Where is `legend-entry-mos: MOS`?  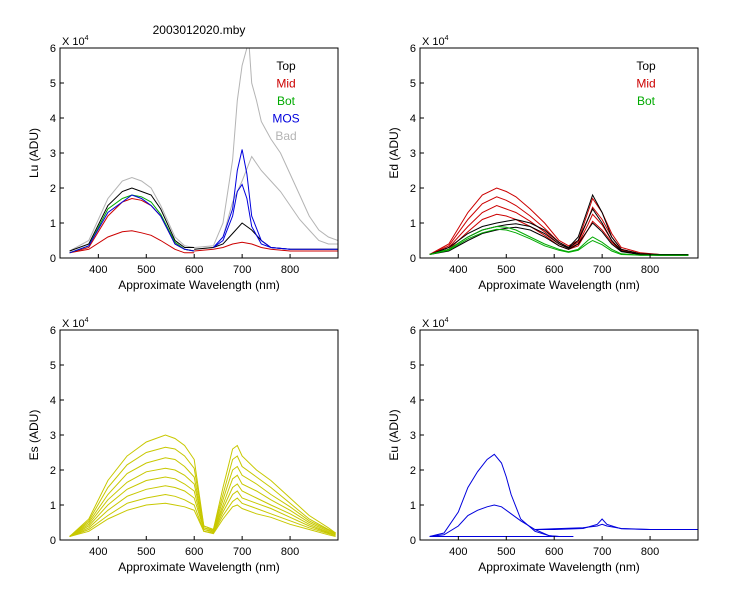
legend-entry-mos: MOS is located at coordinates (285, 119).